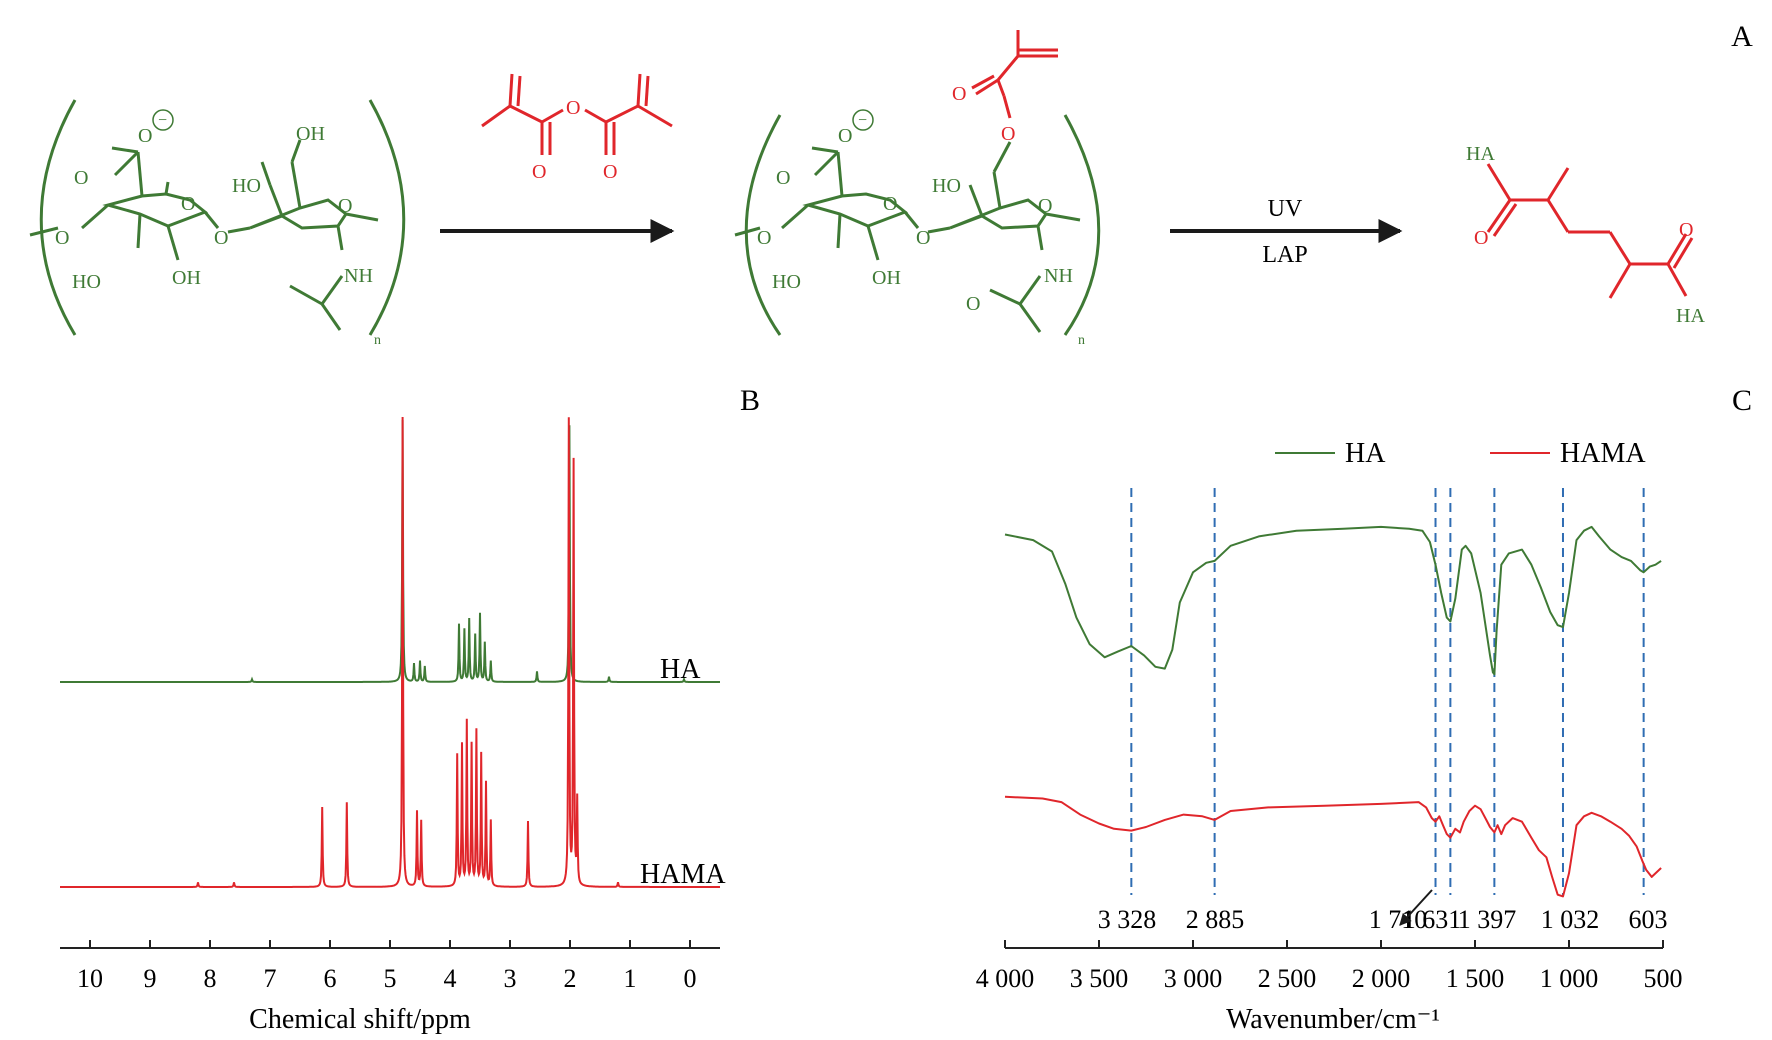  Describe the element at coordinates (450, 978) in the screenshot. I see `nmr-x-tick-label: 4` at that location.